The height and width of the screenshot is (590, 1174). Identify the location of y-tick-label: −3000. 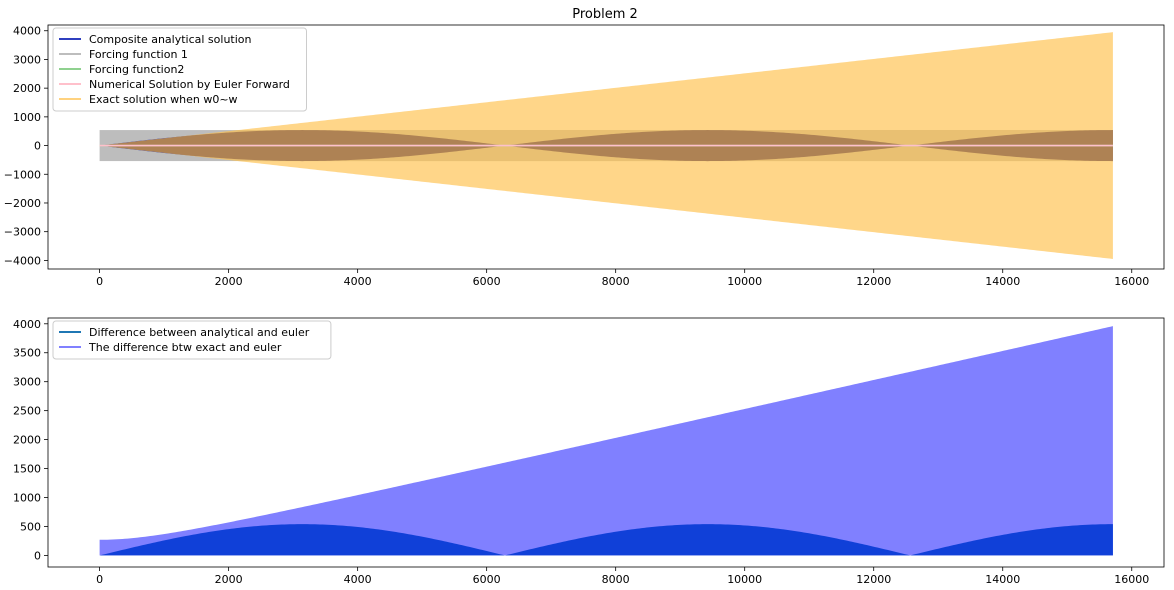
(22, 232).